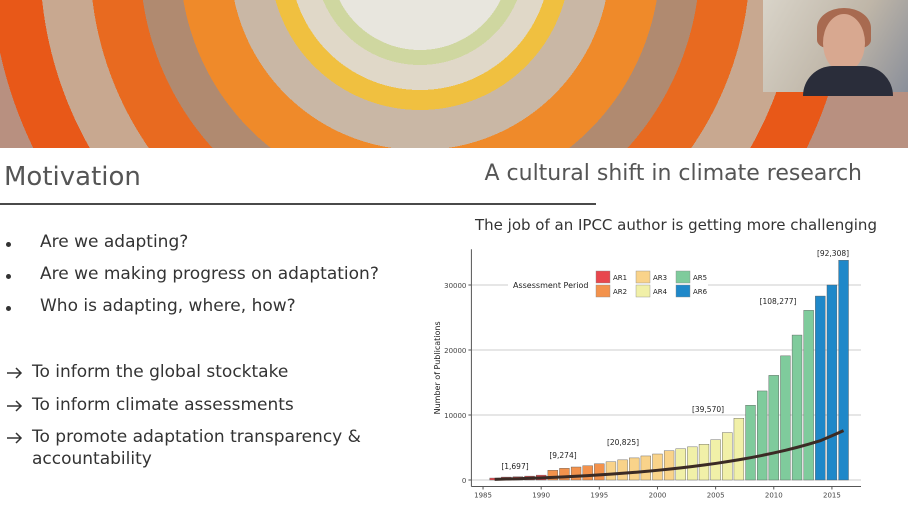  I want to click on legend-label: AR5, so click(700, 278).